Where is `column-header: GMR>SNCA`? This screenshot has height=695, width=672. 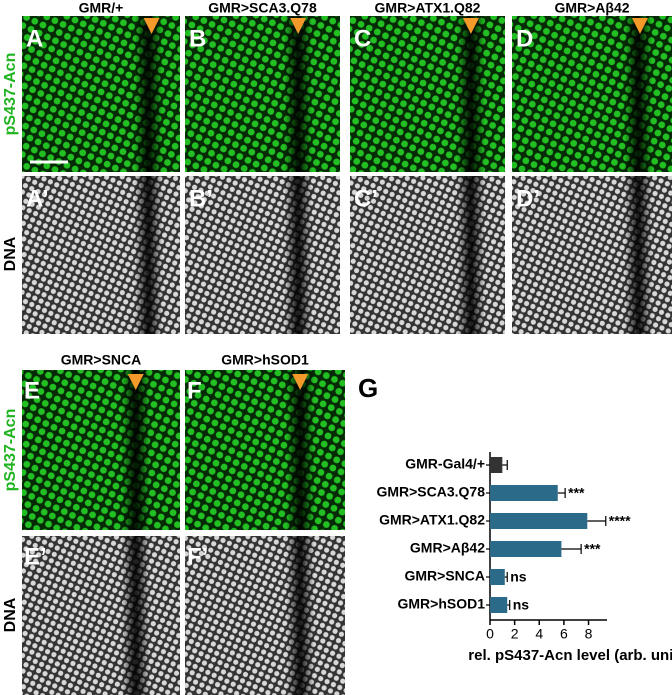 column-header: GMR>SNCA is located at coordinates (101, 360).